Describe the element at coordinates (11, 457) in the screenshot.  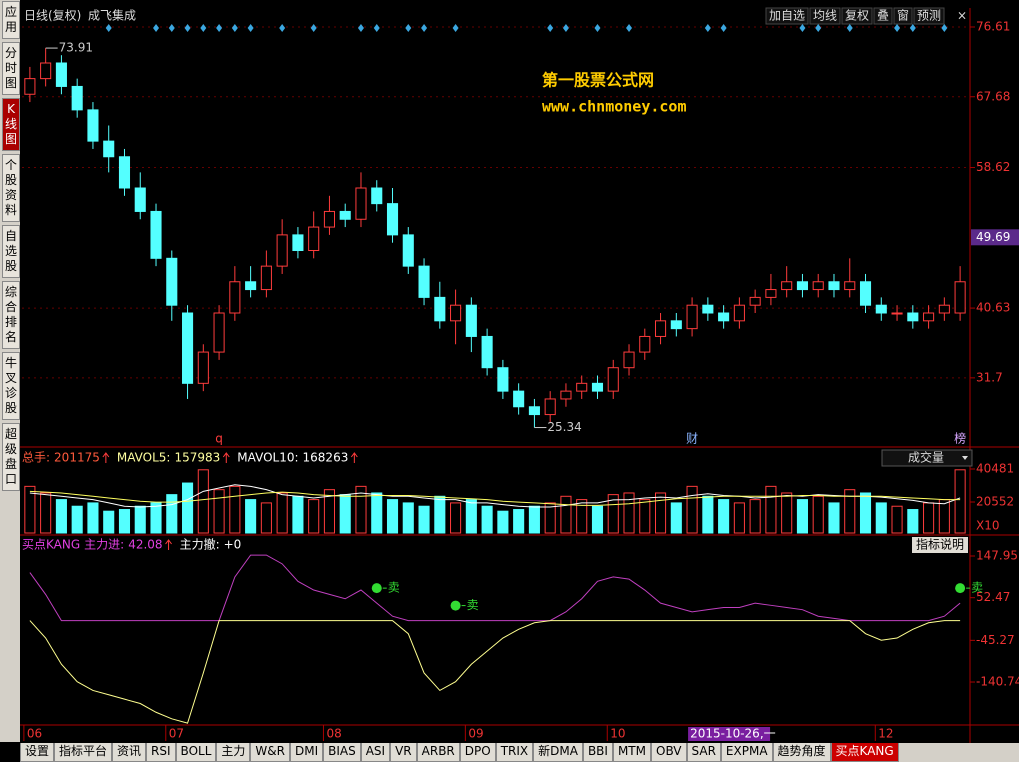
I see `side-tab: 超级盘口` at that location.